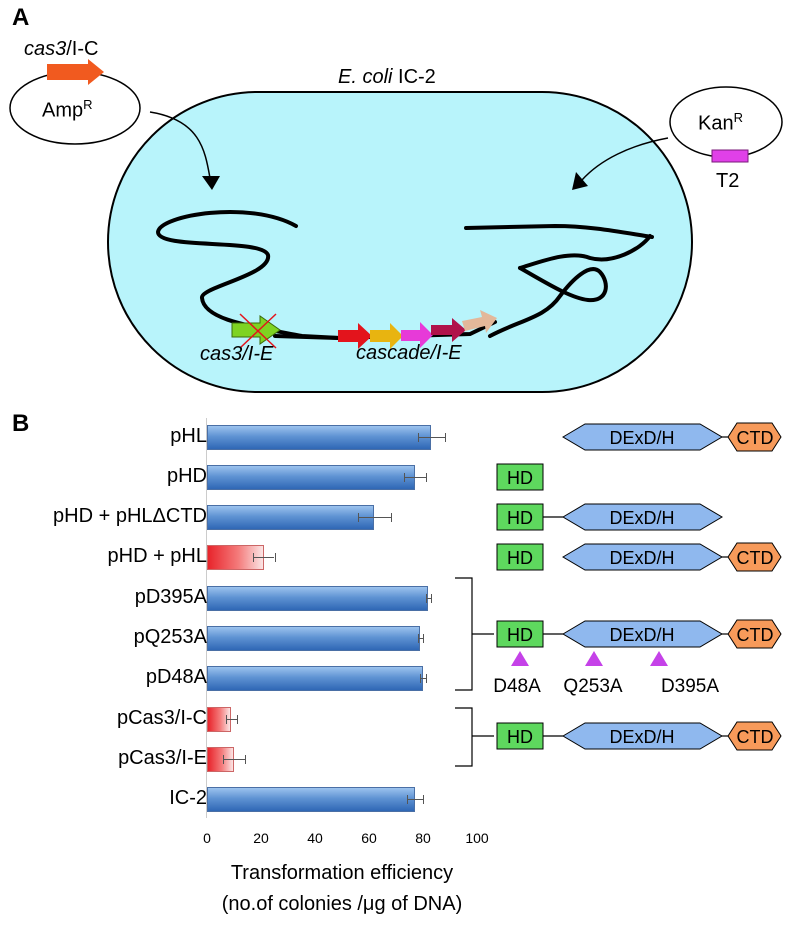 The image size is (795, 927). I want to click on cas3-ie-label: cas3/I-E, so click(237, 354).